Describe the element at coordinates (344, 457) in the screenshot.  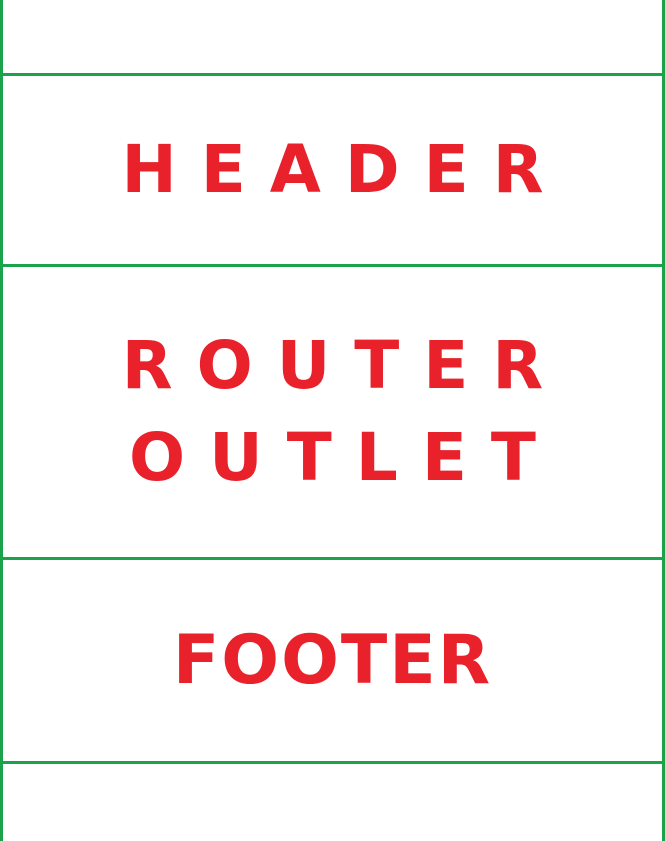
I see `router-outlet-label-line2: OUTLET` at that location.